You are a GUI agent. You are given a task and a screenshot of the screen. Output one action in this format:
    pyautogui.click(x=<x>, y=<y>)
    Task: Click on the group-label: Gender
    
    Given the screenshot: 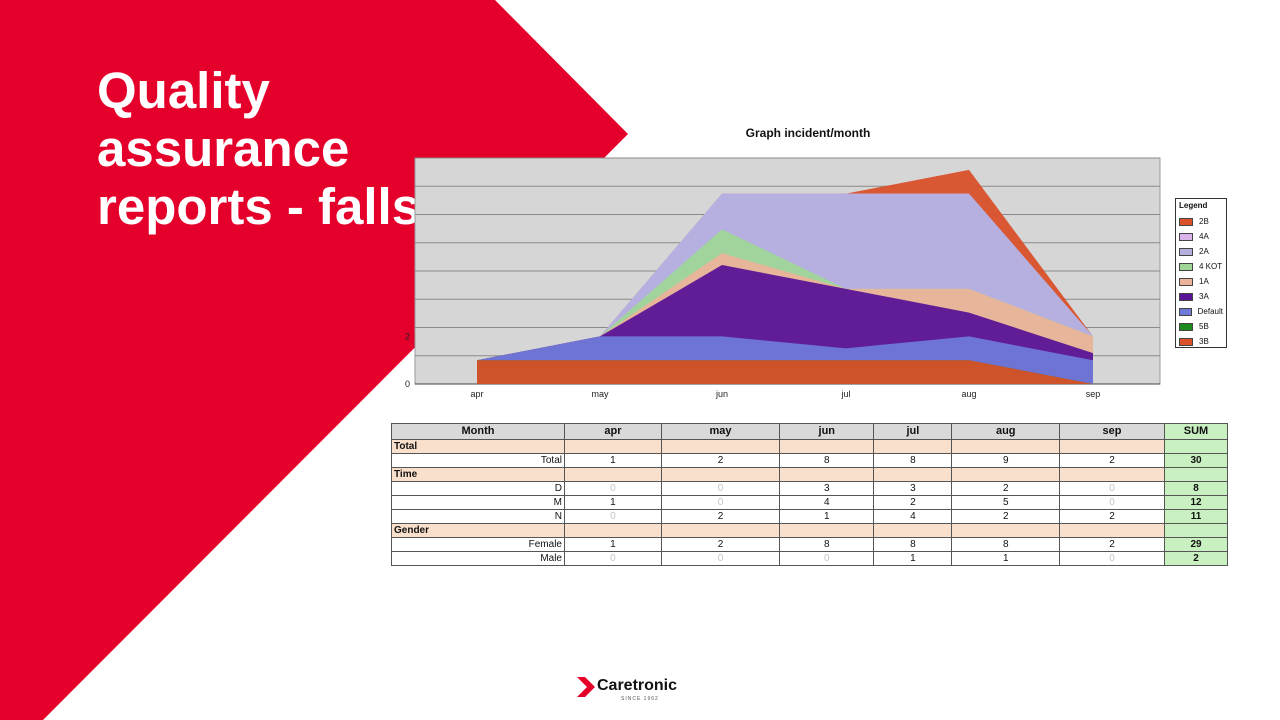 What is the action you would take?
    pyautogui.click(x=478, y=530)
    